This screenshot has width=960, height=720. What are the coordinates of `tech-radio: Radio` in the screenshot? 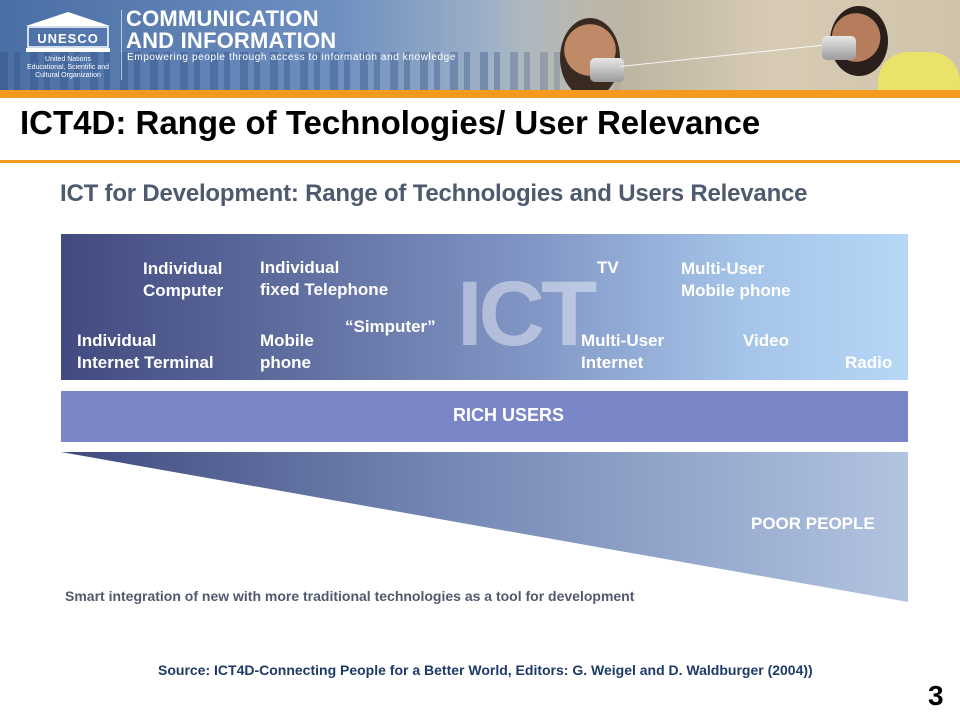 It's located at (869, 362).